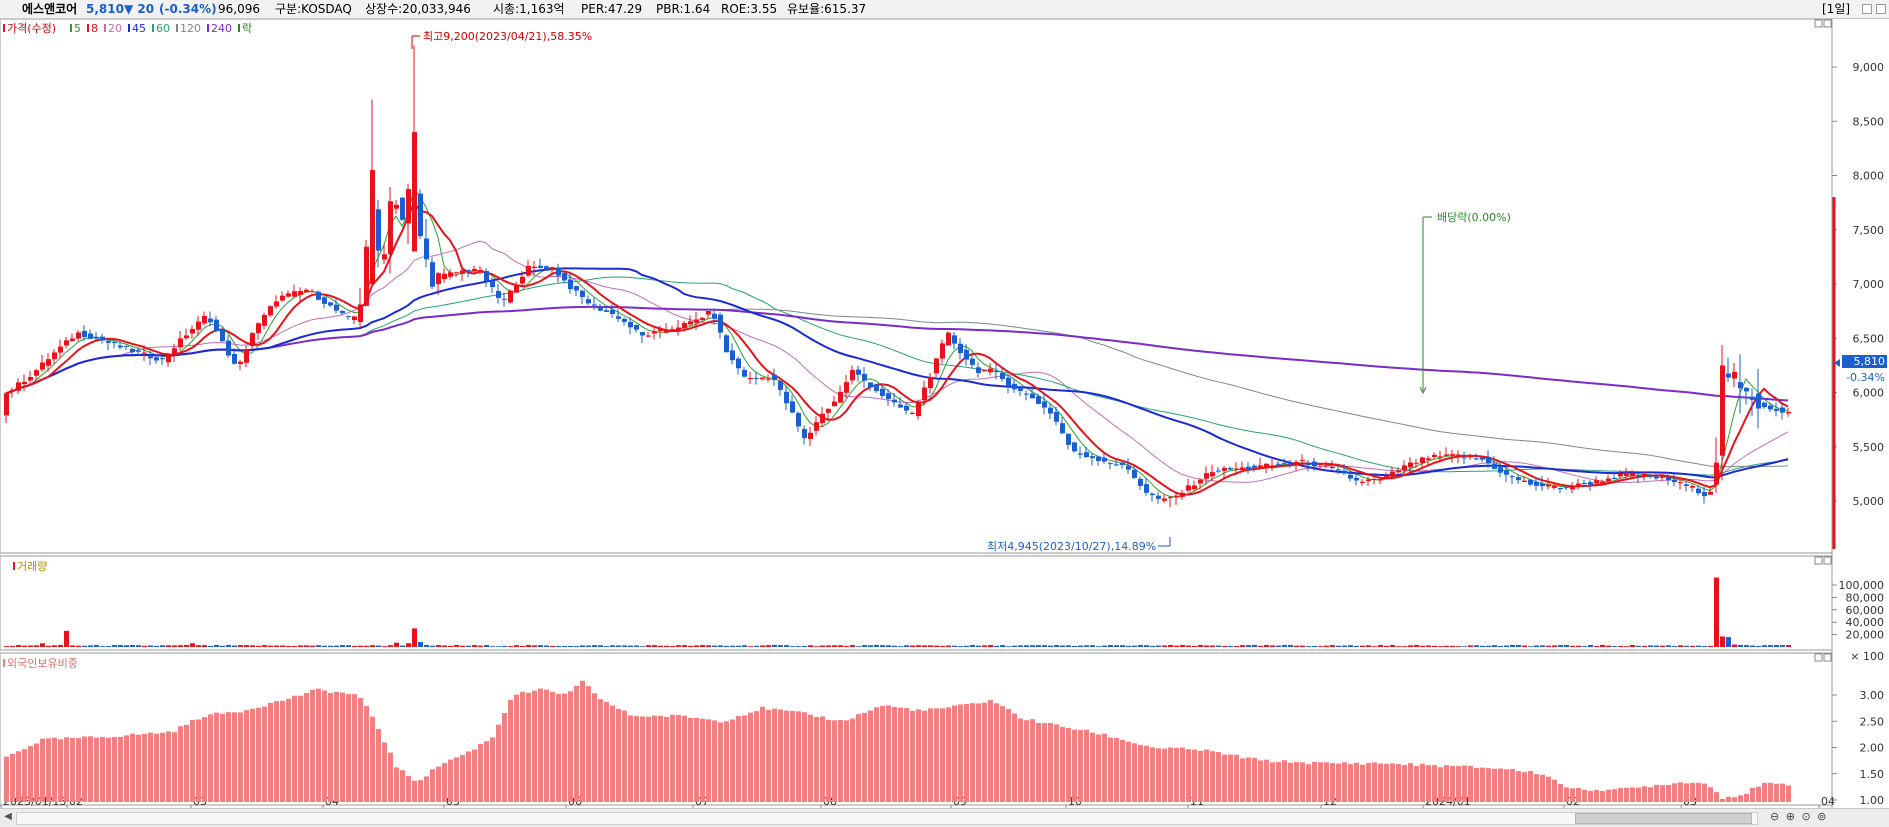 Image resolution: width=1889 pixels, height=827 pixels. Describe the element at coordinates (1869, 67) in the screenshot. I see `price-tick-label: 9,000` at that location.